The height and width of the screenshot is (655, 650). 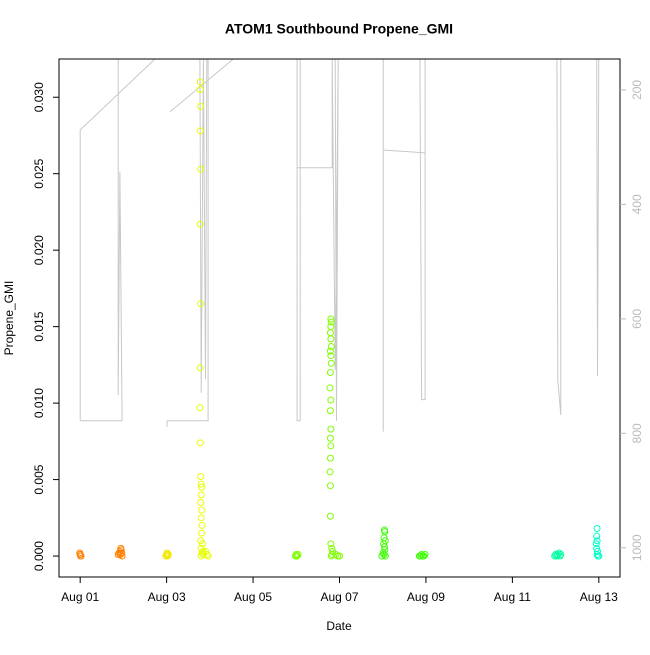 I want to click on y2-tick-label: 1000, so click(x=637, y=547).